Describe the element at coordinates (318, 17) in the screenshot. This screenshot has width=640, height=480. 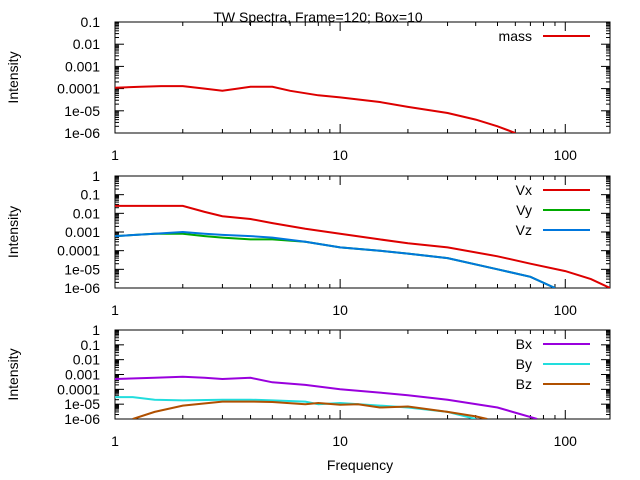
I see `figure-title: TW Spectra, Frame=120; Box=10` at that location.